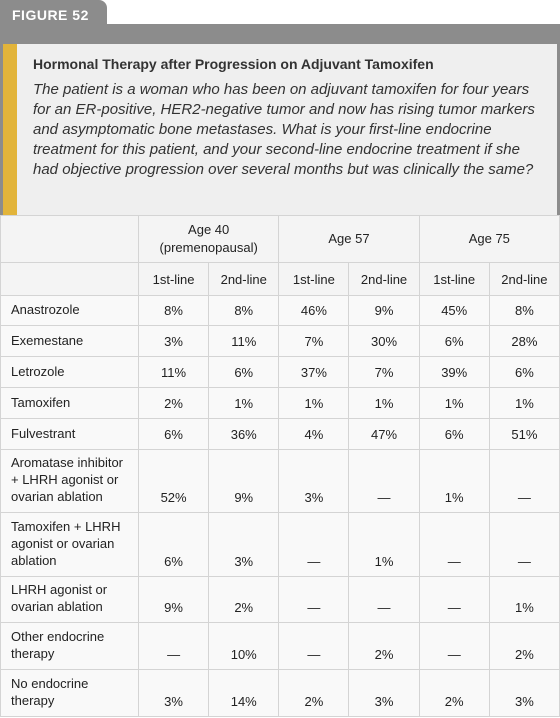 Image resolution: width=560 pixels, height=718 pixels. I want to click on cell-value: 4%, so click(314, 434).